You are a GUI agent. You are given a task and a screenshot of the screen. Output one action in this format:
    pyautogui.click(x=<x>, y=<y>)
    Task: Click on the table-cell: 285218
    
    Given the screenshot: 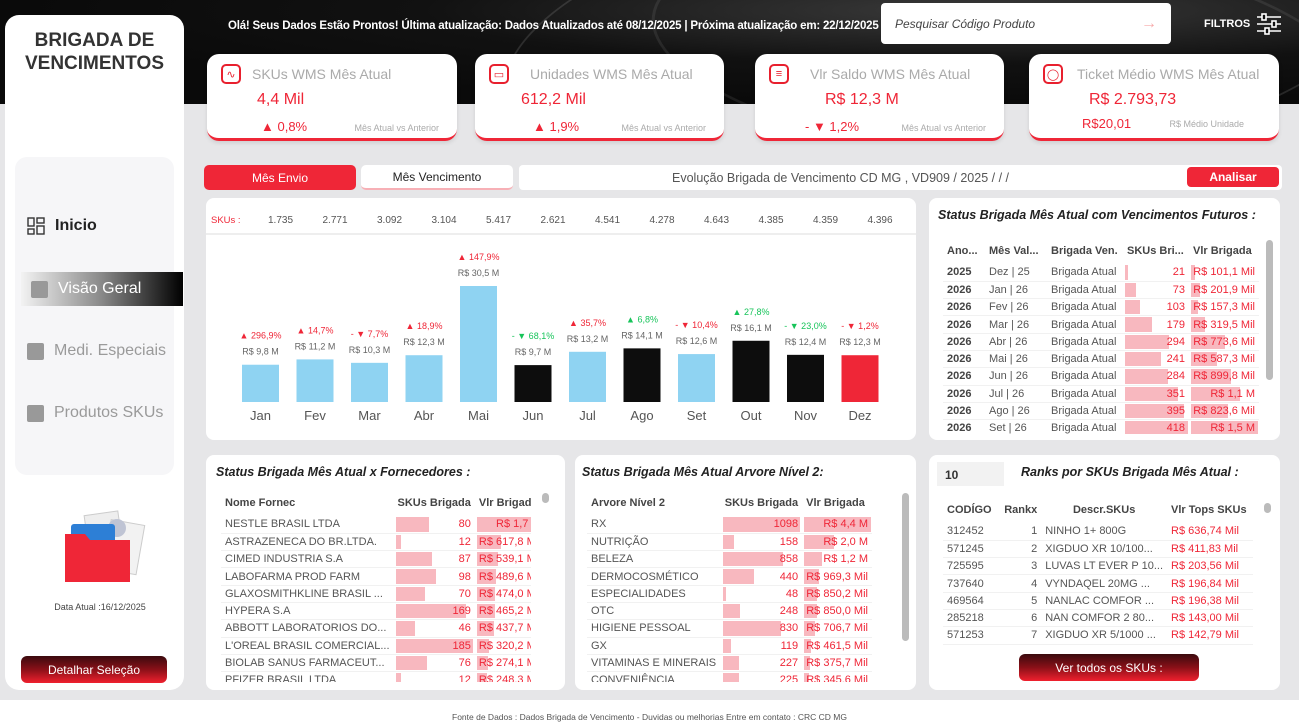 What is the action you would take?
    pyautogui.click(x=972, y=618)
    